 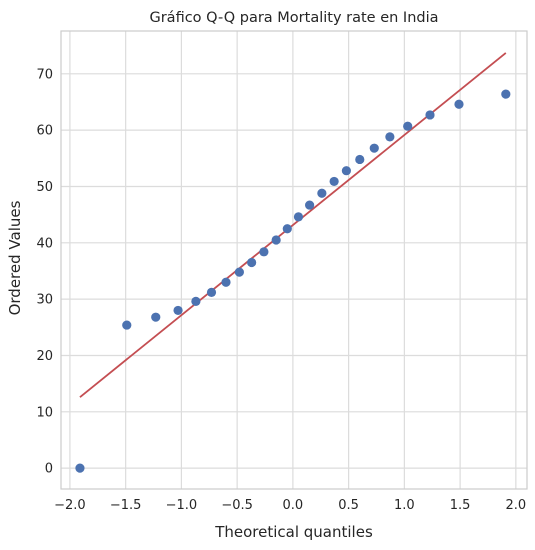 I want to click on x-tick-label: 1.5, so click(x=460, y=505).